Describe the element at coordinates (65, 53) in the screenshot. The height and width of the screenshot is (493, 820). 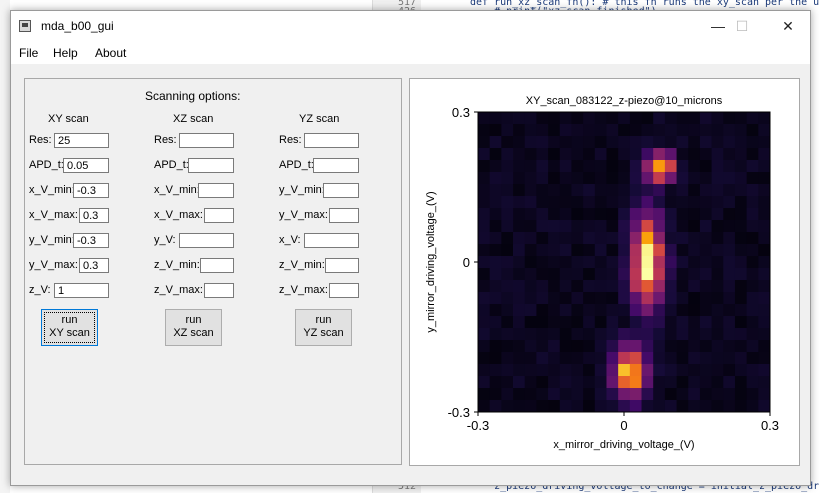
I see `menu-help: Help` at that location.